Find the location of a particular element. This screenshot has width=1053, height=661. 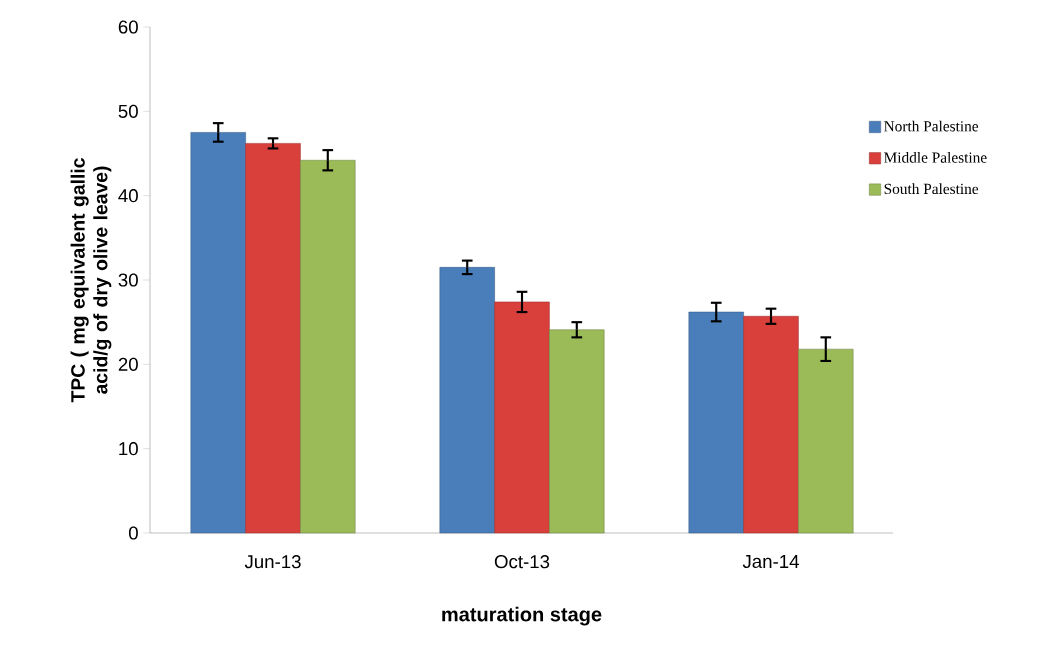

y-axis-title: TPC ( mg equivalent gallic acid/g of dry olive leave) is located at coordinates (91, 280).